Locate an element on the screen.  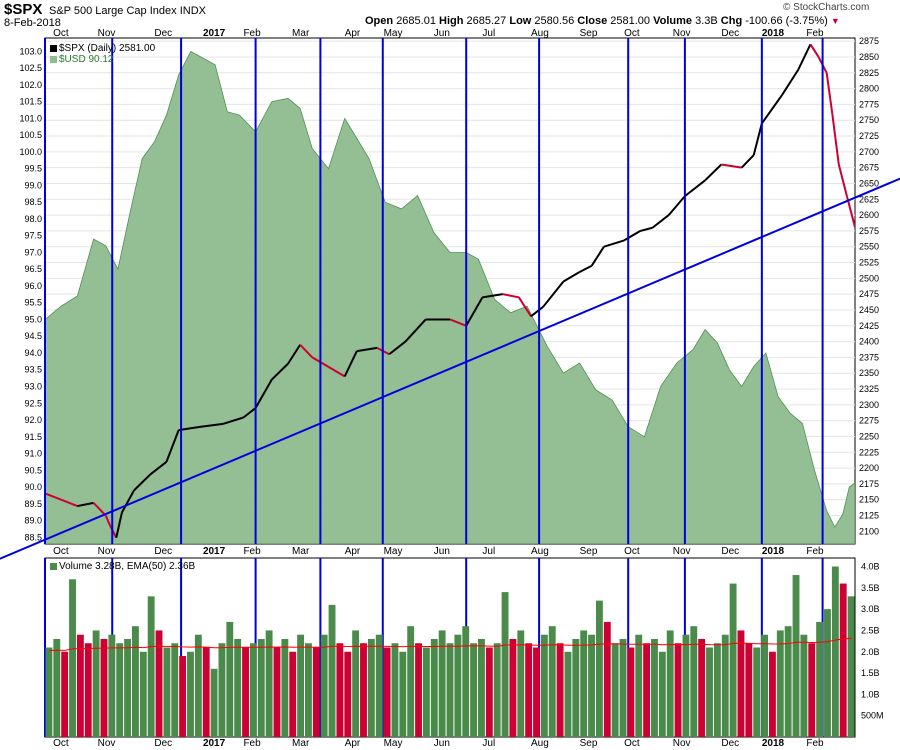
x-axis-label-top: May is located at coordinates (393, 33).